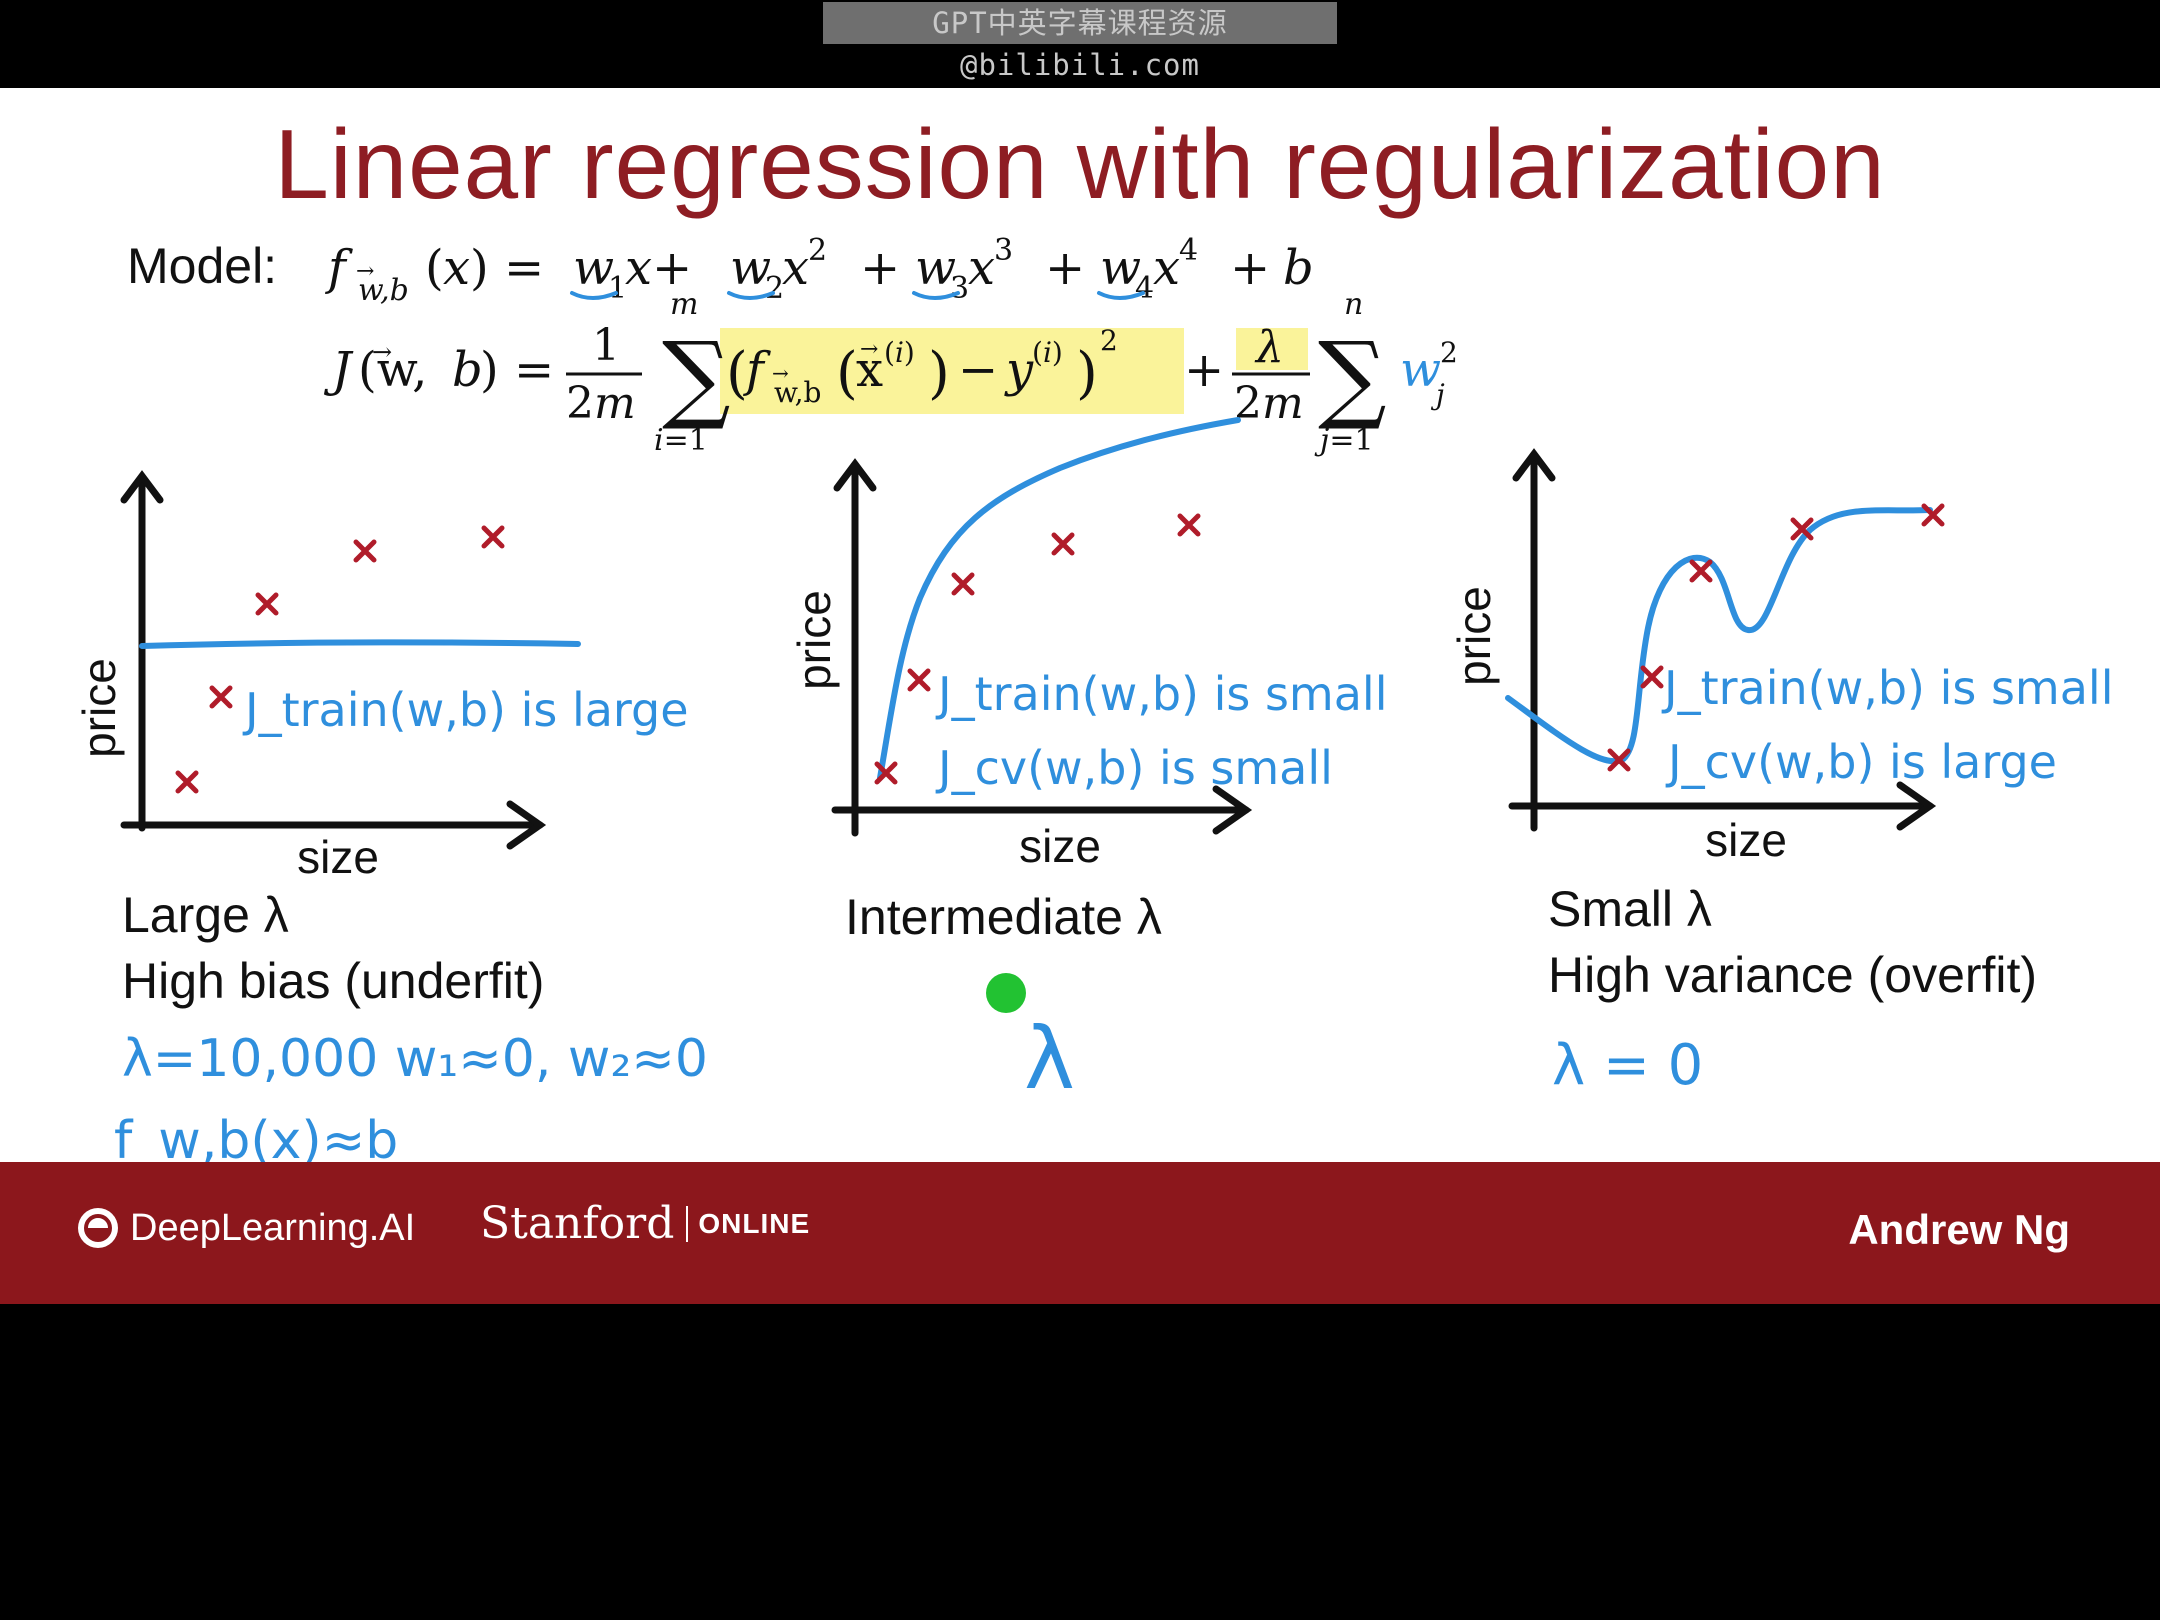 This screenshot has height=1620, width=2160. I want to click on annotation-3b: J_cv(w,b) is large, so click(1861, 762).